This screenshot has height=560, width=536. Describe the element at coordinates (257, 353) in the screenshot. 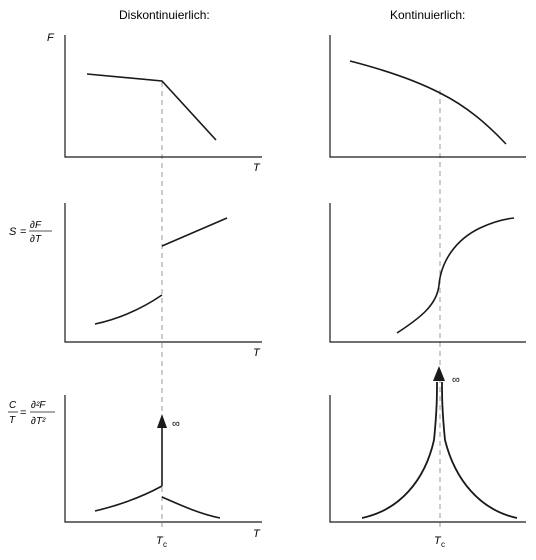

I see `axis-T-left-S: T` at that location.